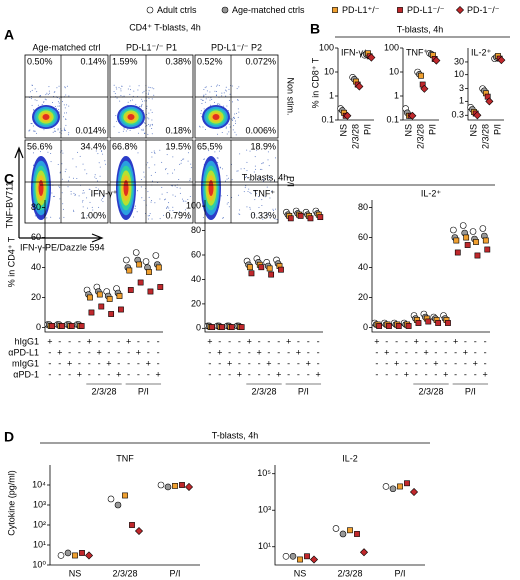  Describe the element at coordinates (196, 303) in the screenshot. I see `y-tick-label: 20` at that location.